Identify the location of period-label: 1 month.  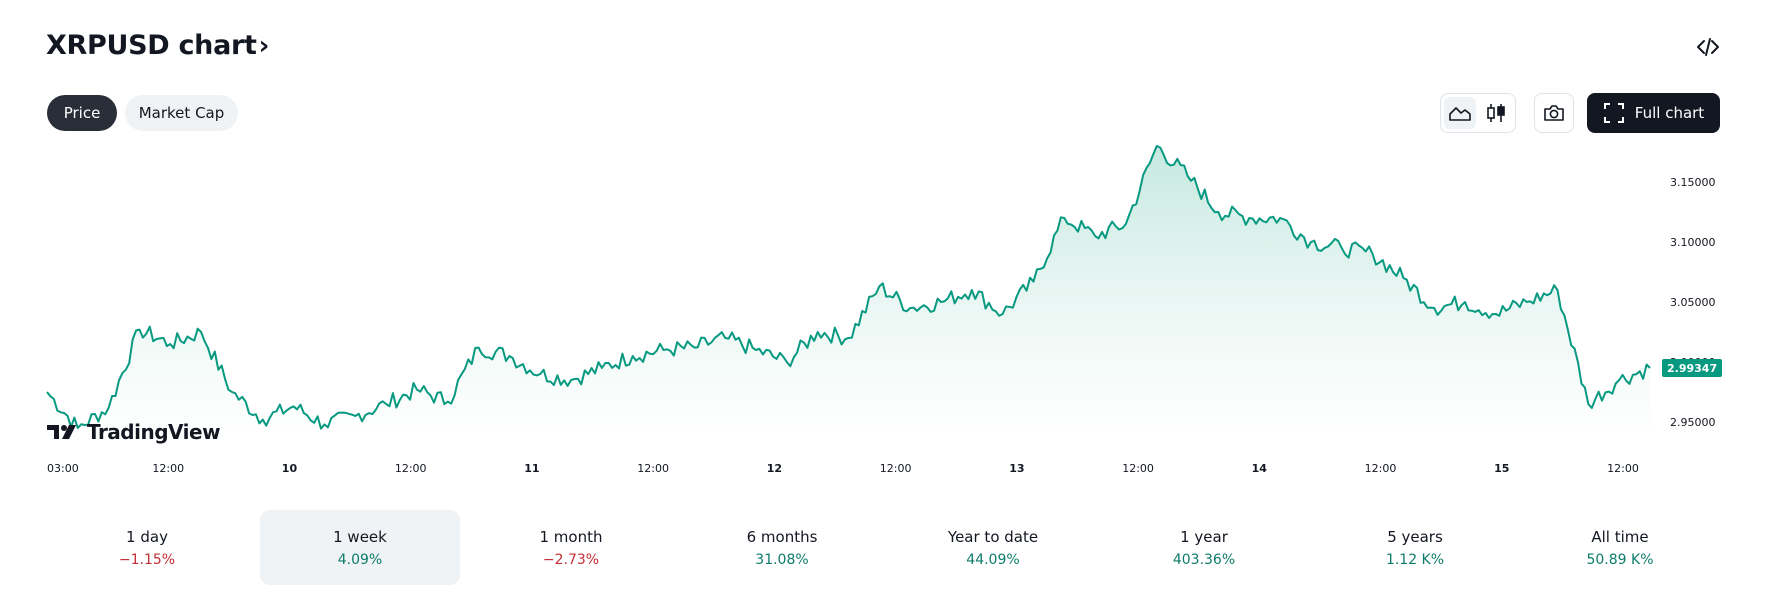
(571, 536).